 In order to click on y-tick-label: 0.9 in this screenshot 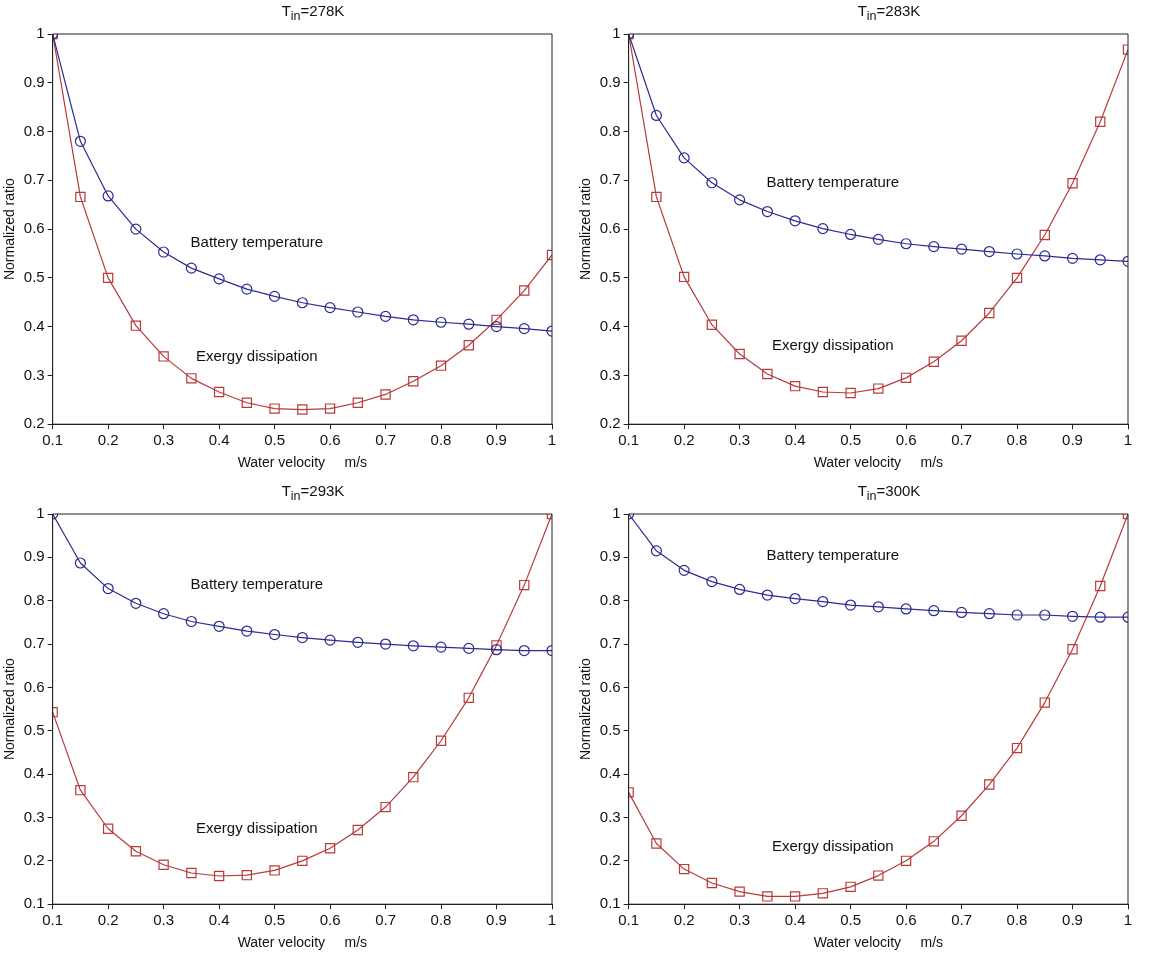, I will do `click(610, 81)`.